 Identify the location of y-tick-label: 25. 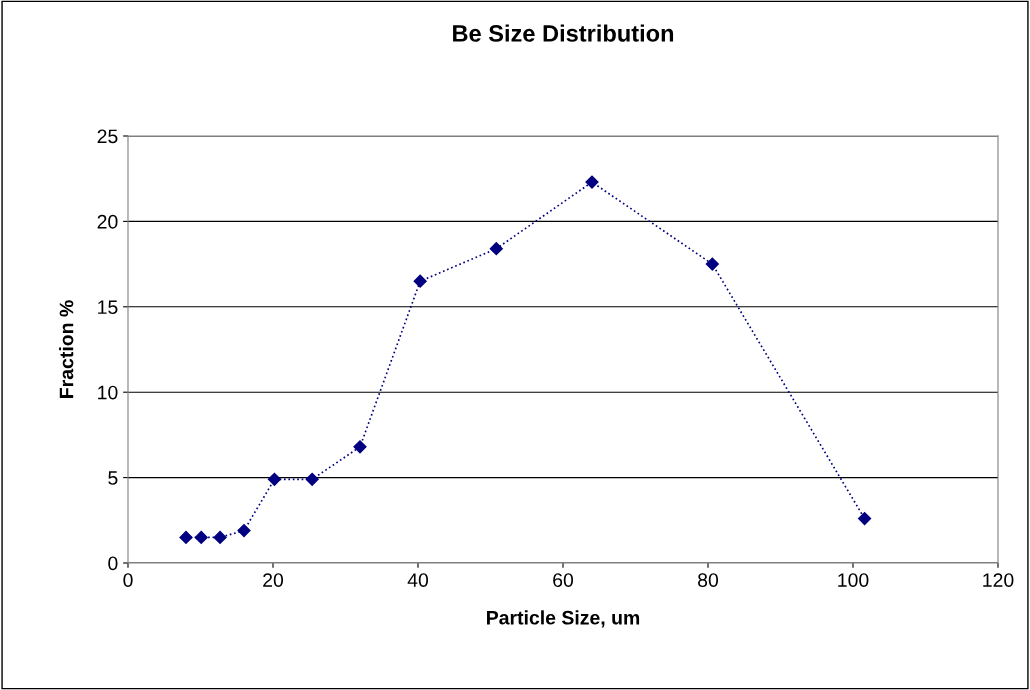
(107, 136).